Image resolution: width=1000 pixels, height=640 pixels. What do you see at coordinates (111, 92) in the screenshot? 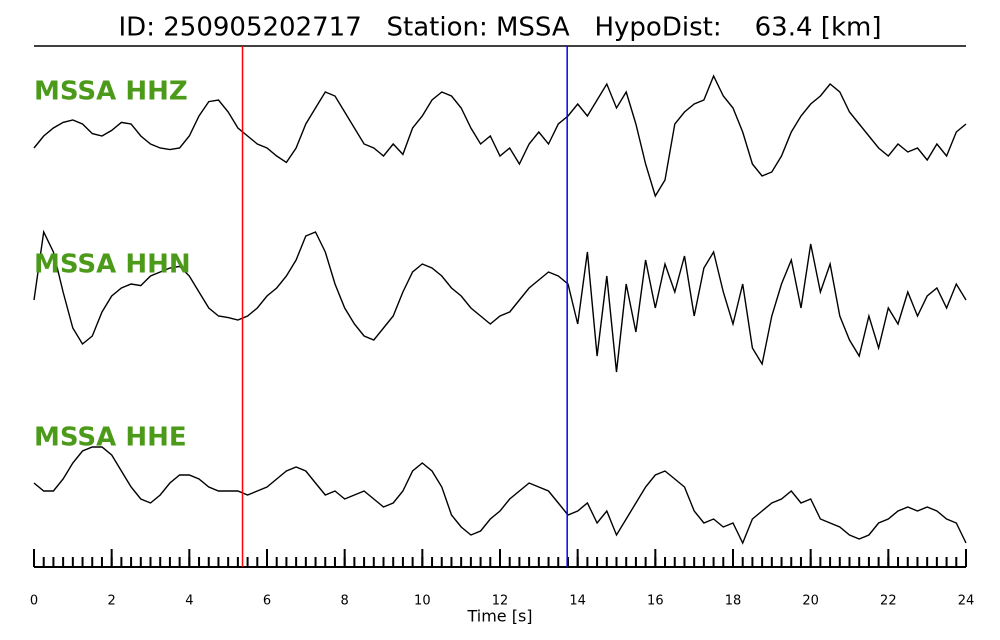
I see `trace-label: MSSA HHZ` at bounding box center [111, 92].